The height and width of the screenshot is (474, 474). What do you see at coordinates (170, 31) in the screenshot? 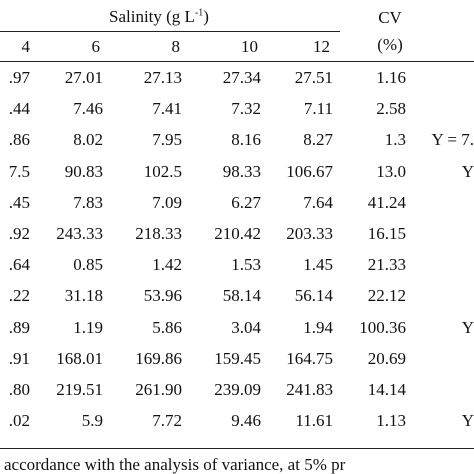
I see `salinity-group-rule` at bounding box center [170, 31].